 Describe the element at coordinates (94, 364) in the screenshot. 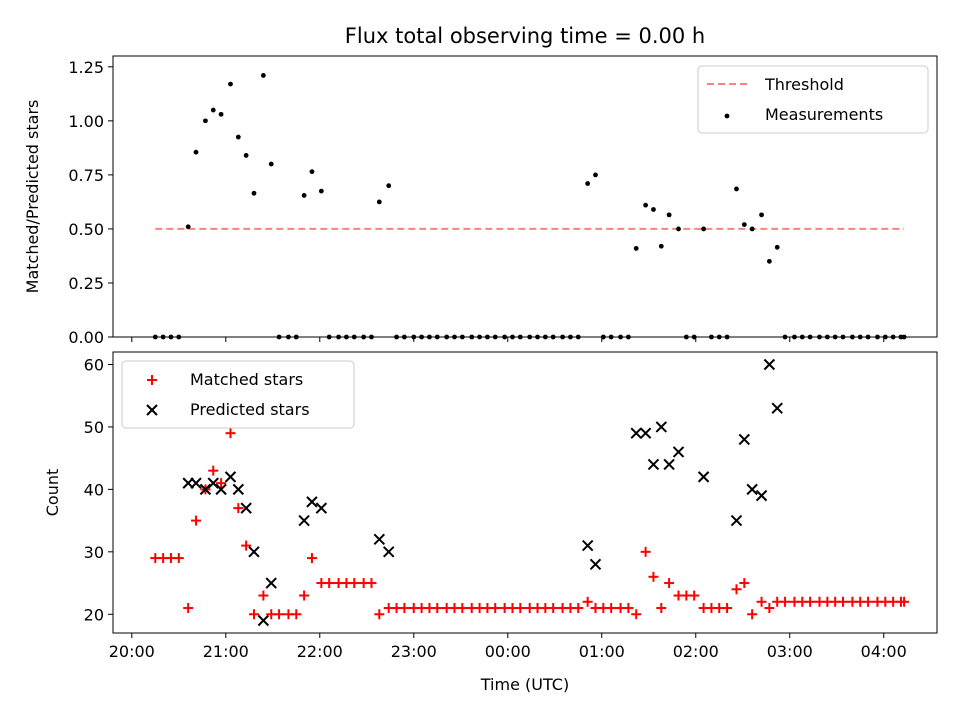

I see `bottom-y-tick-label: 60` at that location.